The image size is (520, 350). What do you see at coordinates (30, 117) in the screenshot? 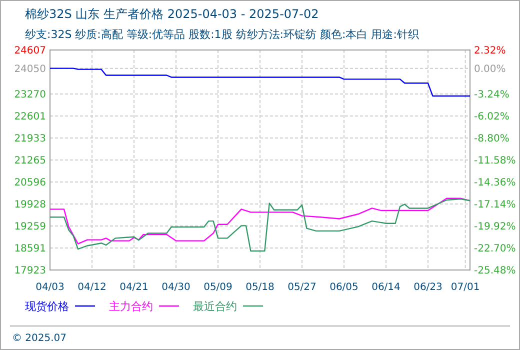
I see `y-tick-label: 22601` at bounding box center [30, 117].